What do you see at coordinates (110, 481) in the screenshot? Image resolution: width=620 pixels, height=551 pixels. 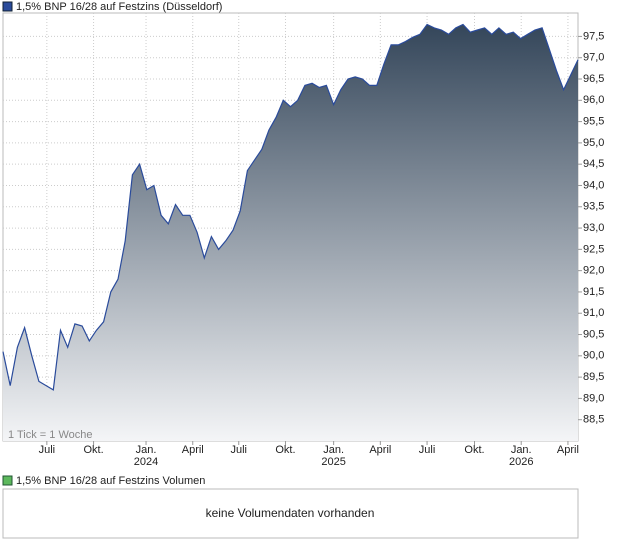 I see `legend-label: 1,5% BNP 16/28 auf Festzins Volumen` at bounding box center [110, 481].